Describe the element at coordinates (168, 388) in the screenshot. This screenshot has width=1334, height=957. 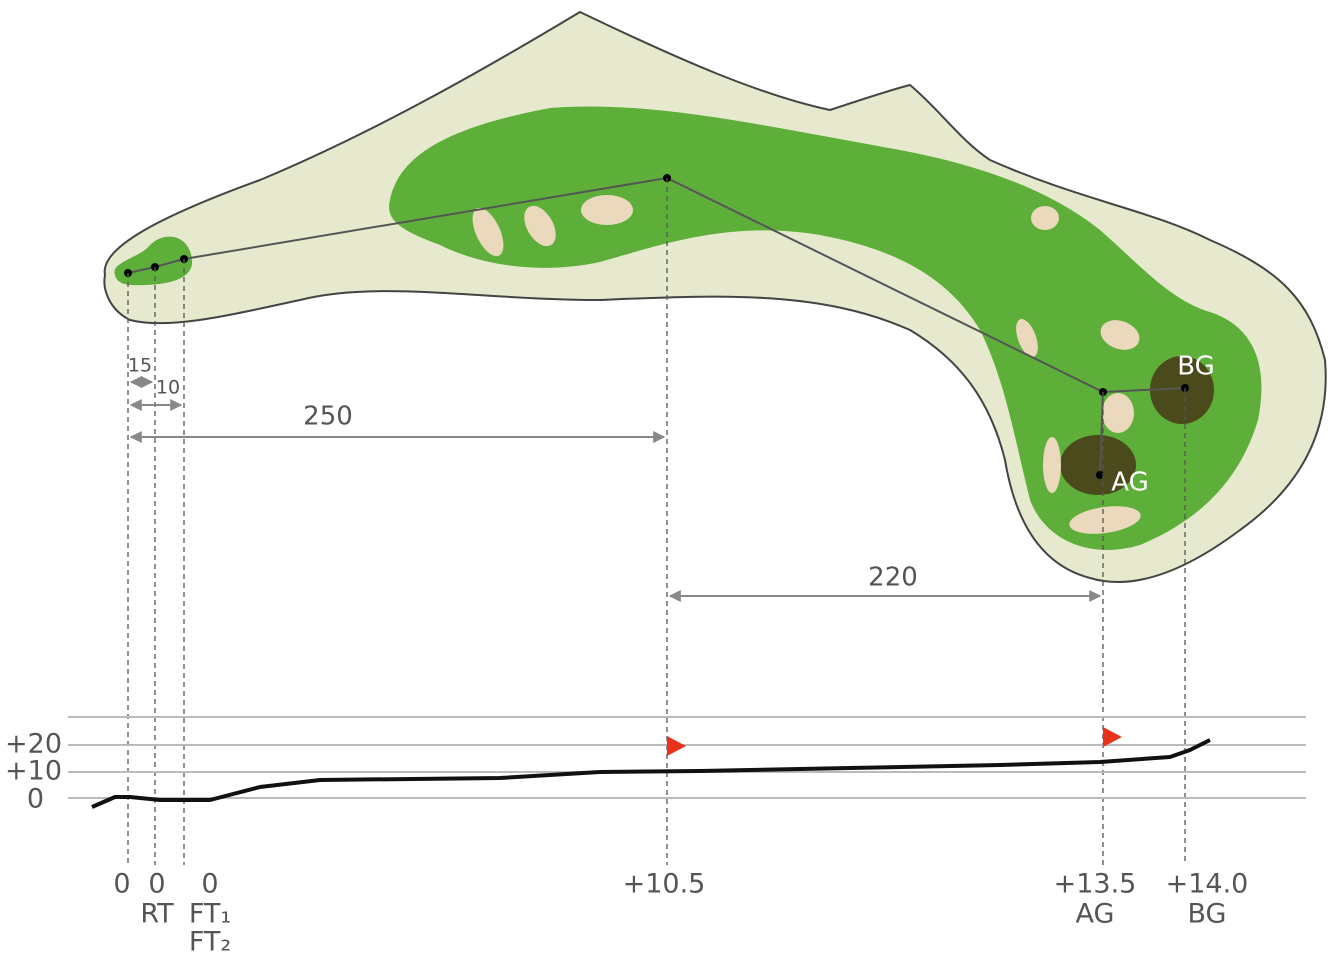
I see `distance: 10` at that location.